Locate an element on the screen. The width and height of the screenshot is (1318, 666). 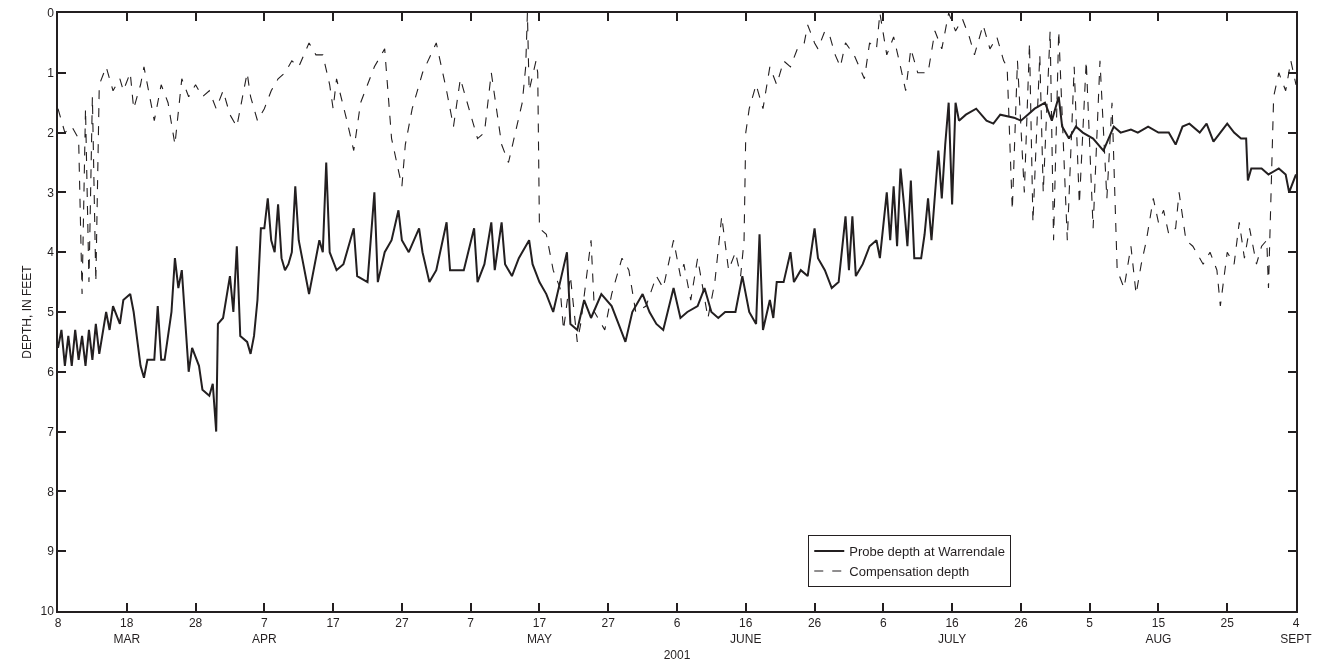
x-tick-label: 16 JUNE is located at coordinates (746, 631).